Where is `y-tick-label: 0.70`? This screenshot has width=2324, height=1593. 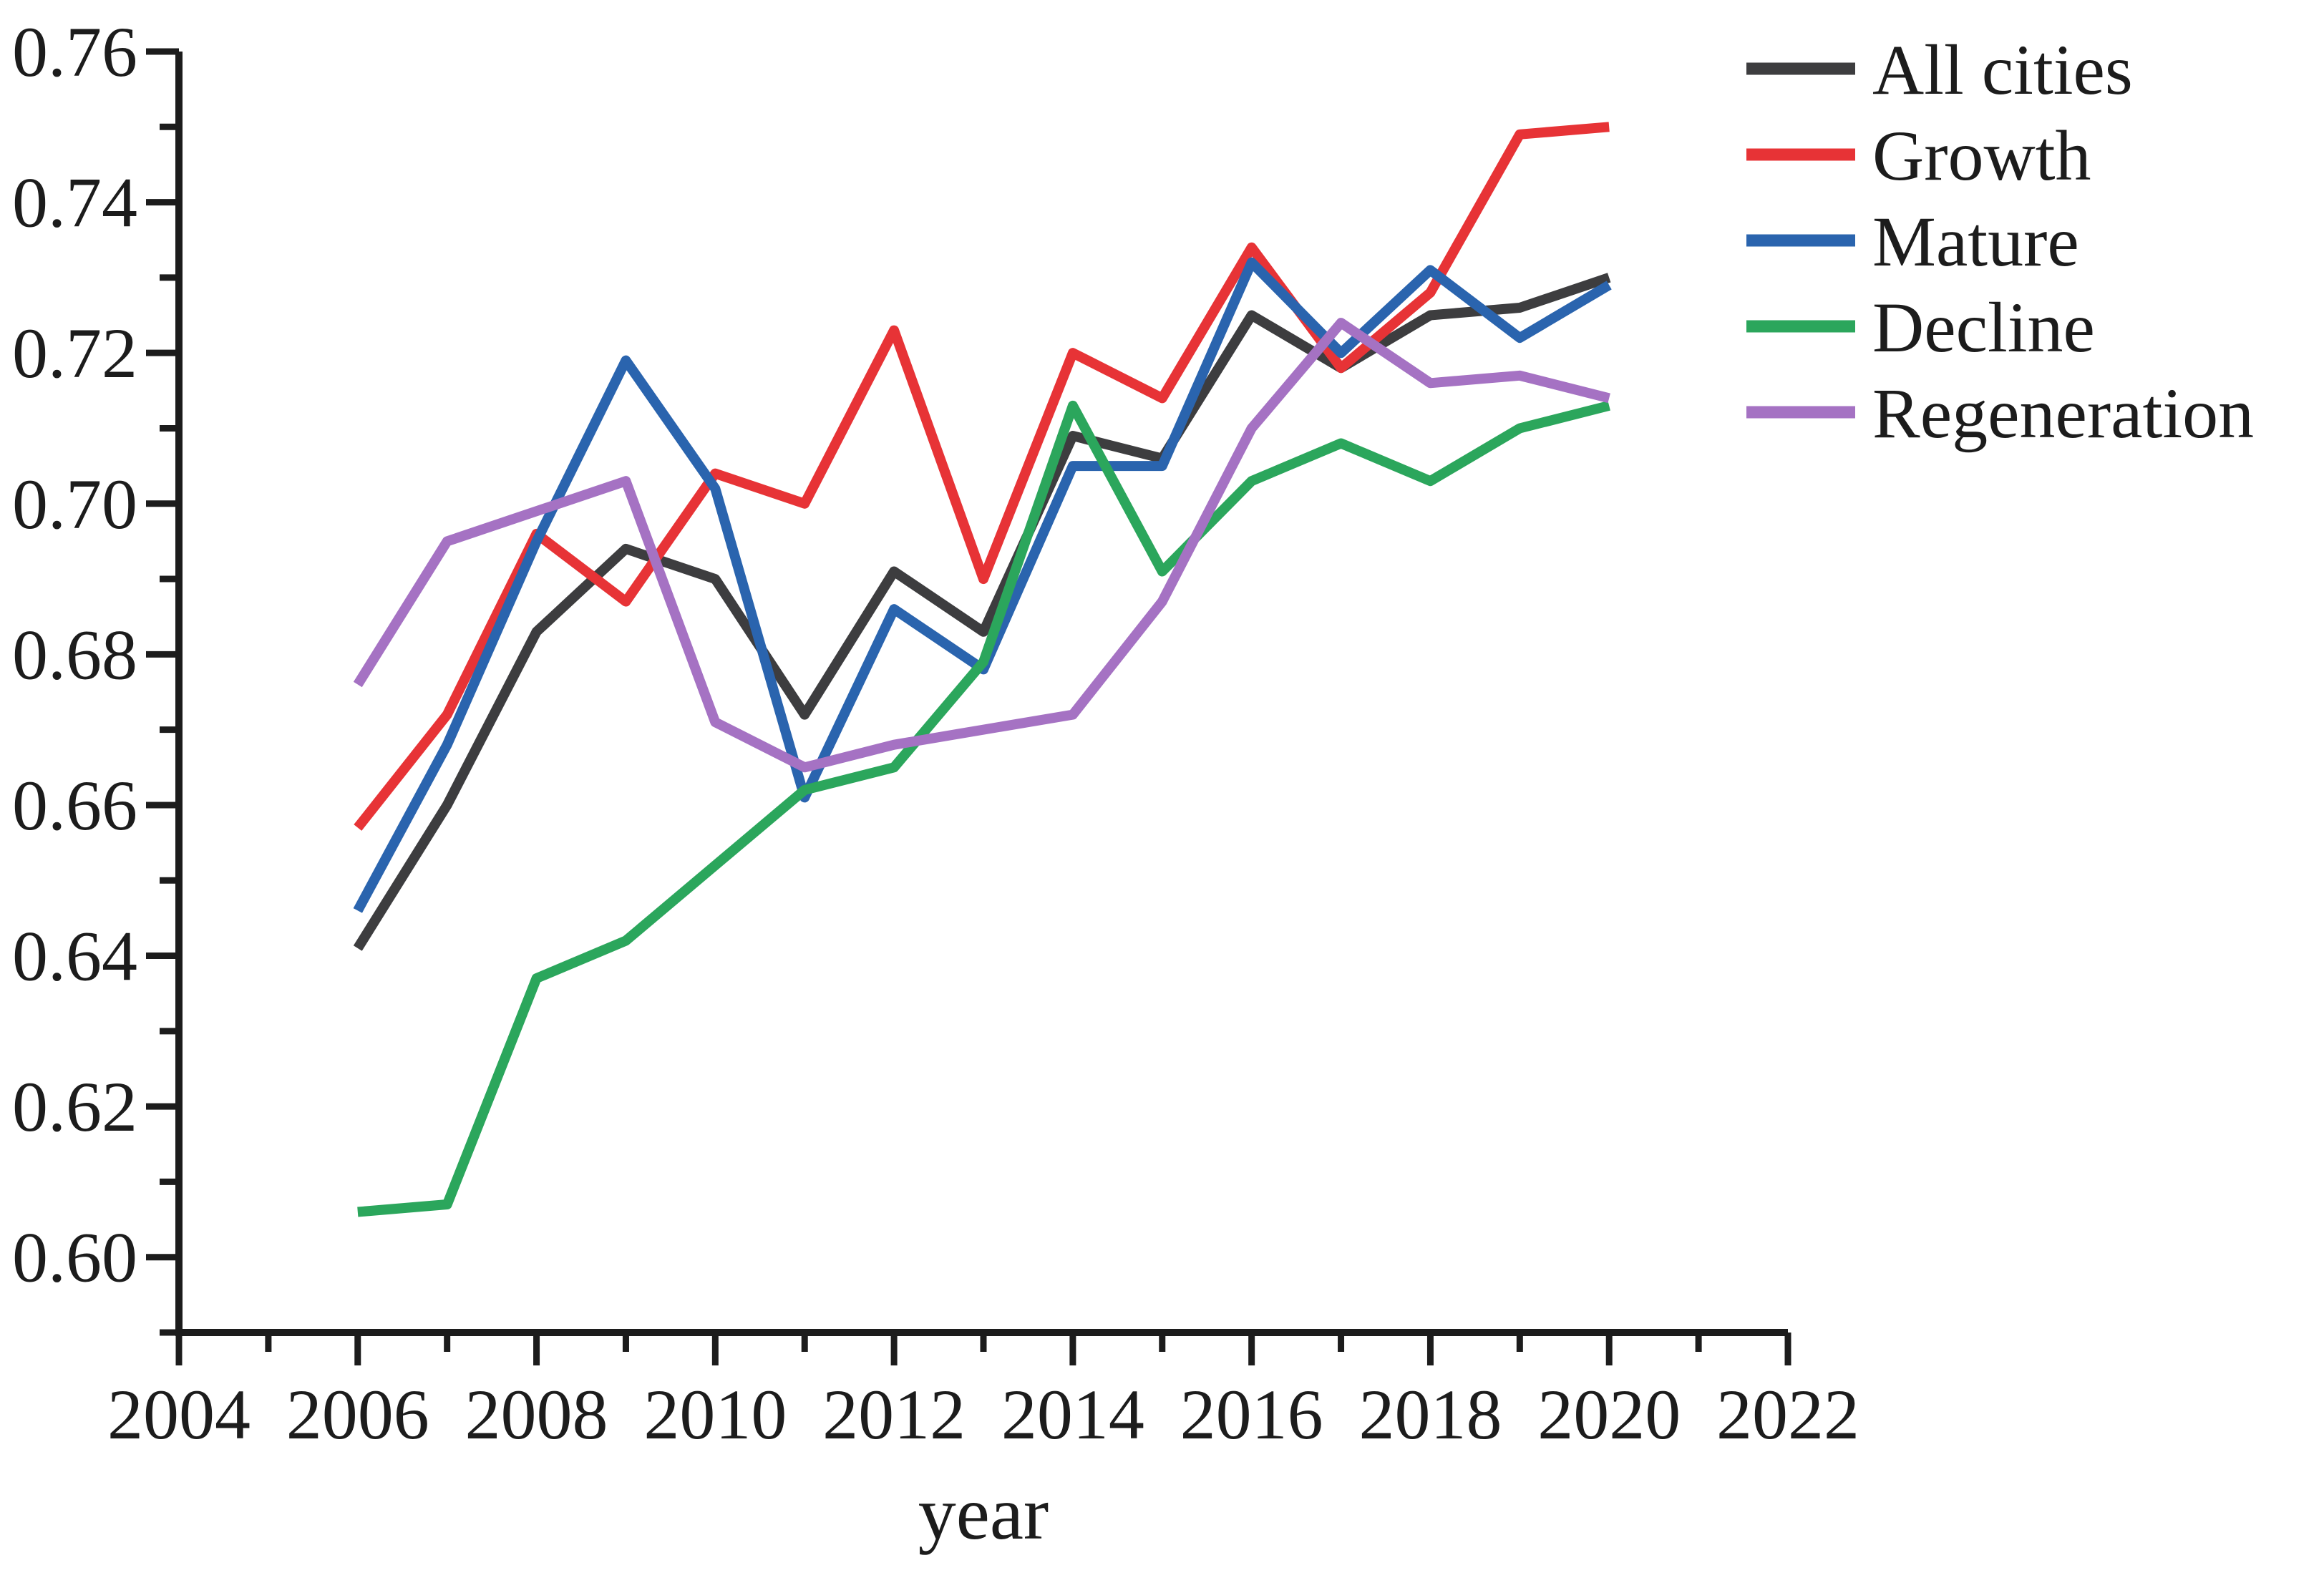
y-tick-label: 0.70 is located at coordinates (74, 504).